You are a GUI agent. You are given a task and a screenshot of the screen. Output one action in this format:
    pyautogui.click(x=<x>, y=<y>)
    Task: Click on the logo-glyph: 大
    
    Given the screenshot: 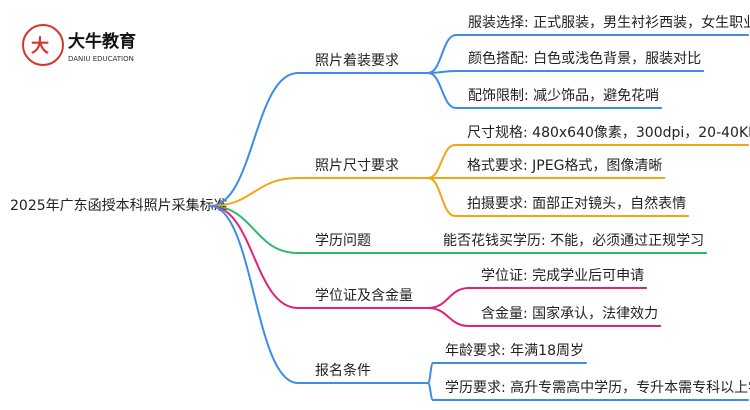 What is the action you would take?
    pyautogui.click(x=40, y=46)
    